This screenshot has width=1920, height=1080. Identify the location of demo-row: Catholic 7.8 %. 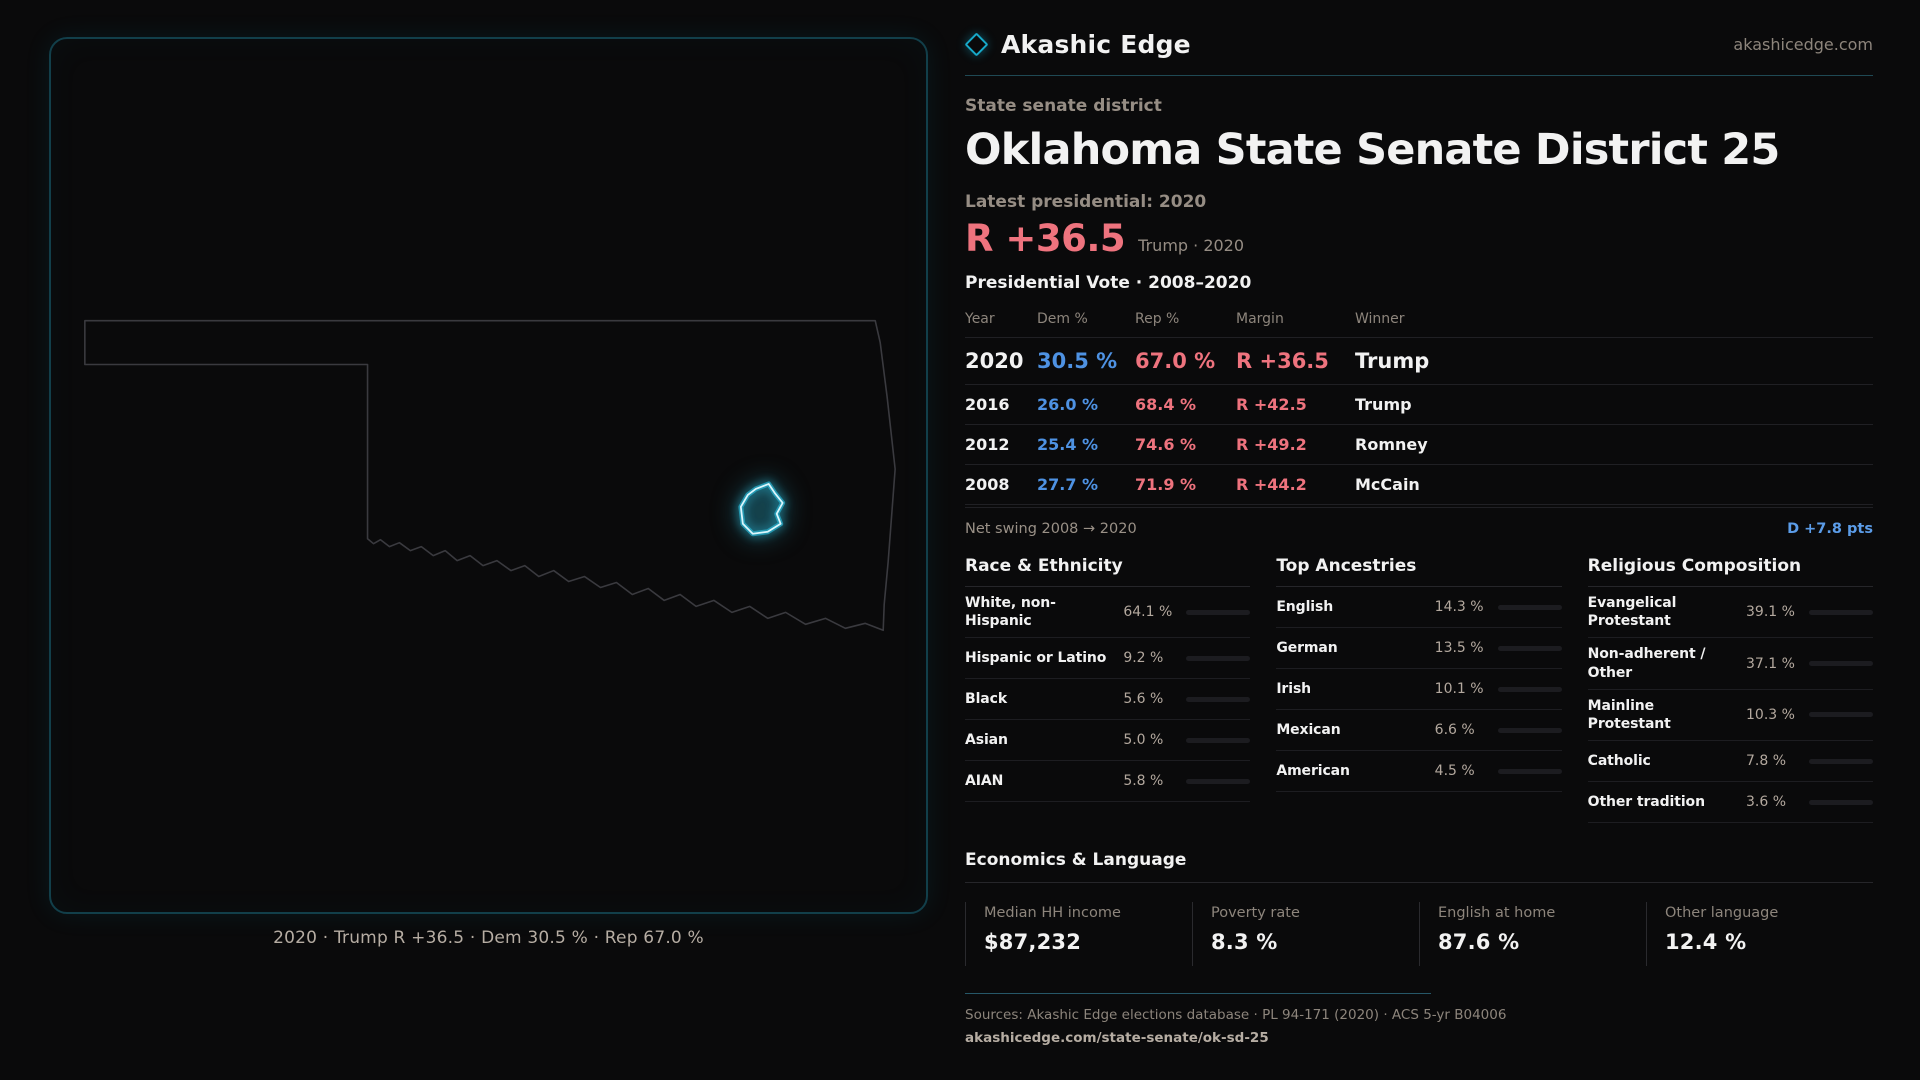
(1730, 762).